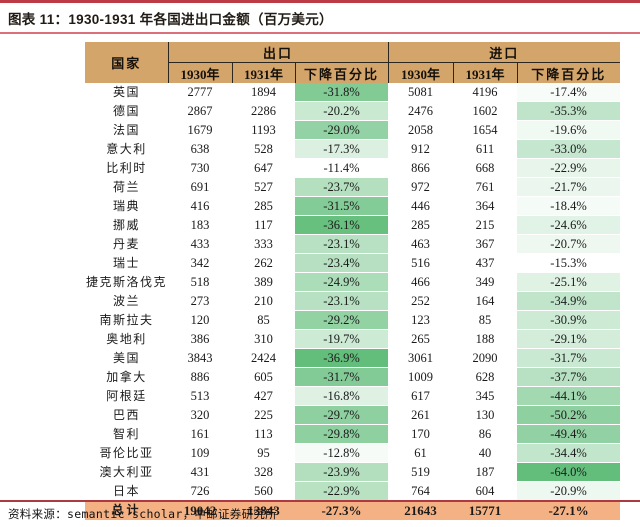  I want to click on import-1931-column-header: 1931年, so click(485, 72).